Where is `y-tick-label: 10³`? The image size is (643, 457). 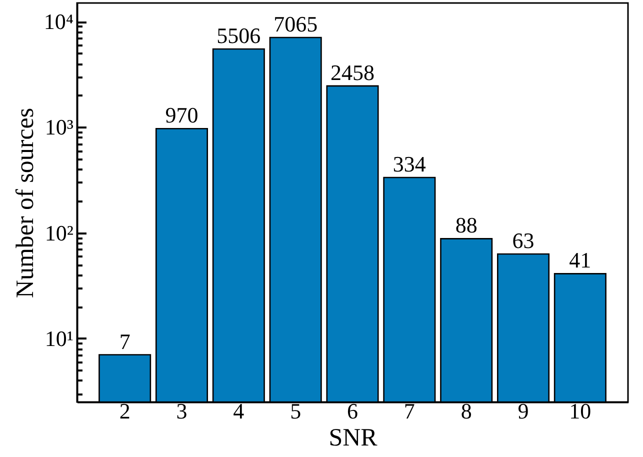 y-tick-label: 10³ is located at coordinates (59, 127).